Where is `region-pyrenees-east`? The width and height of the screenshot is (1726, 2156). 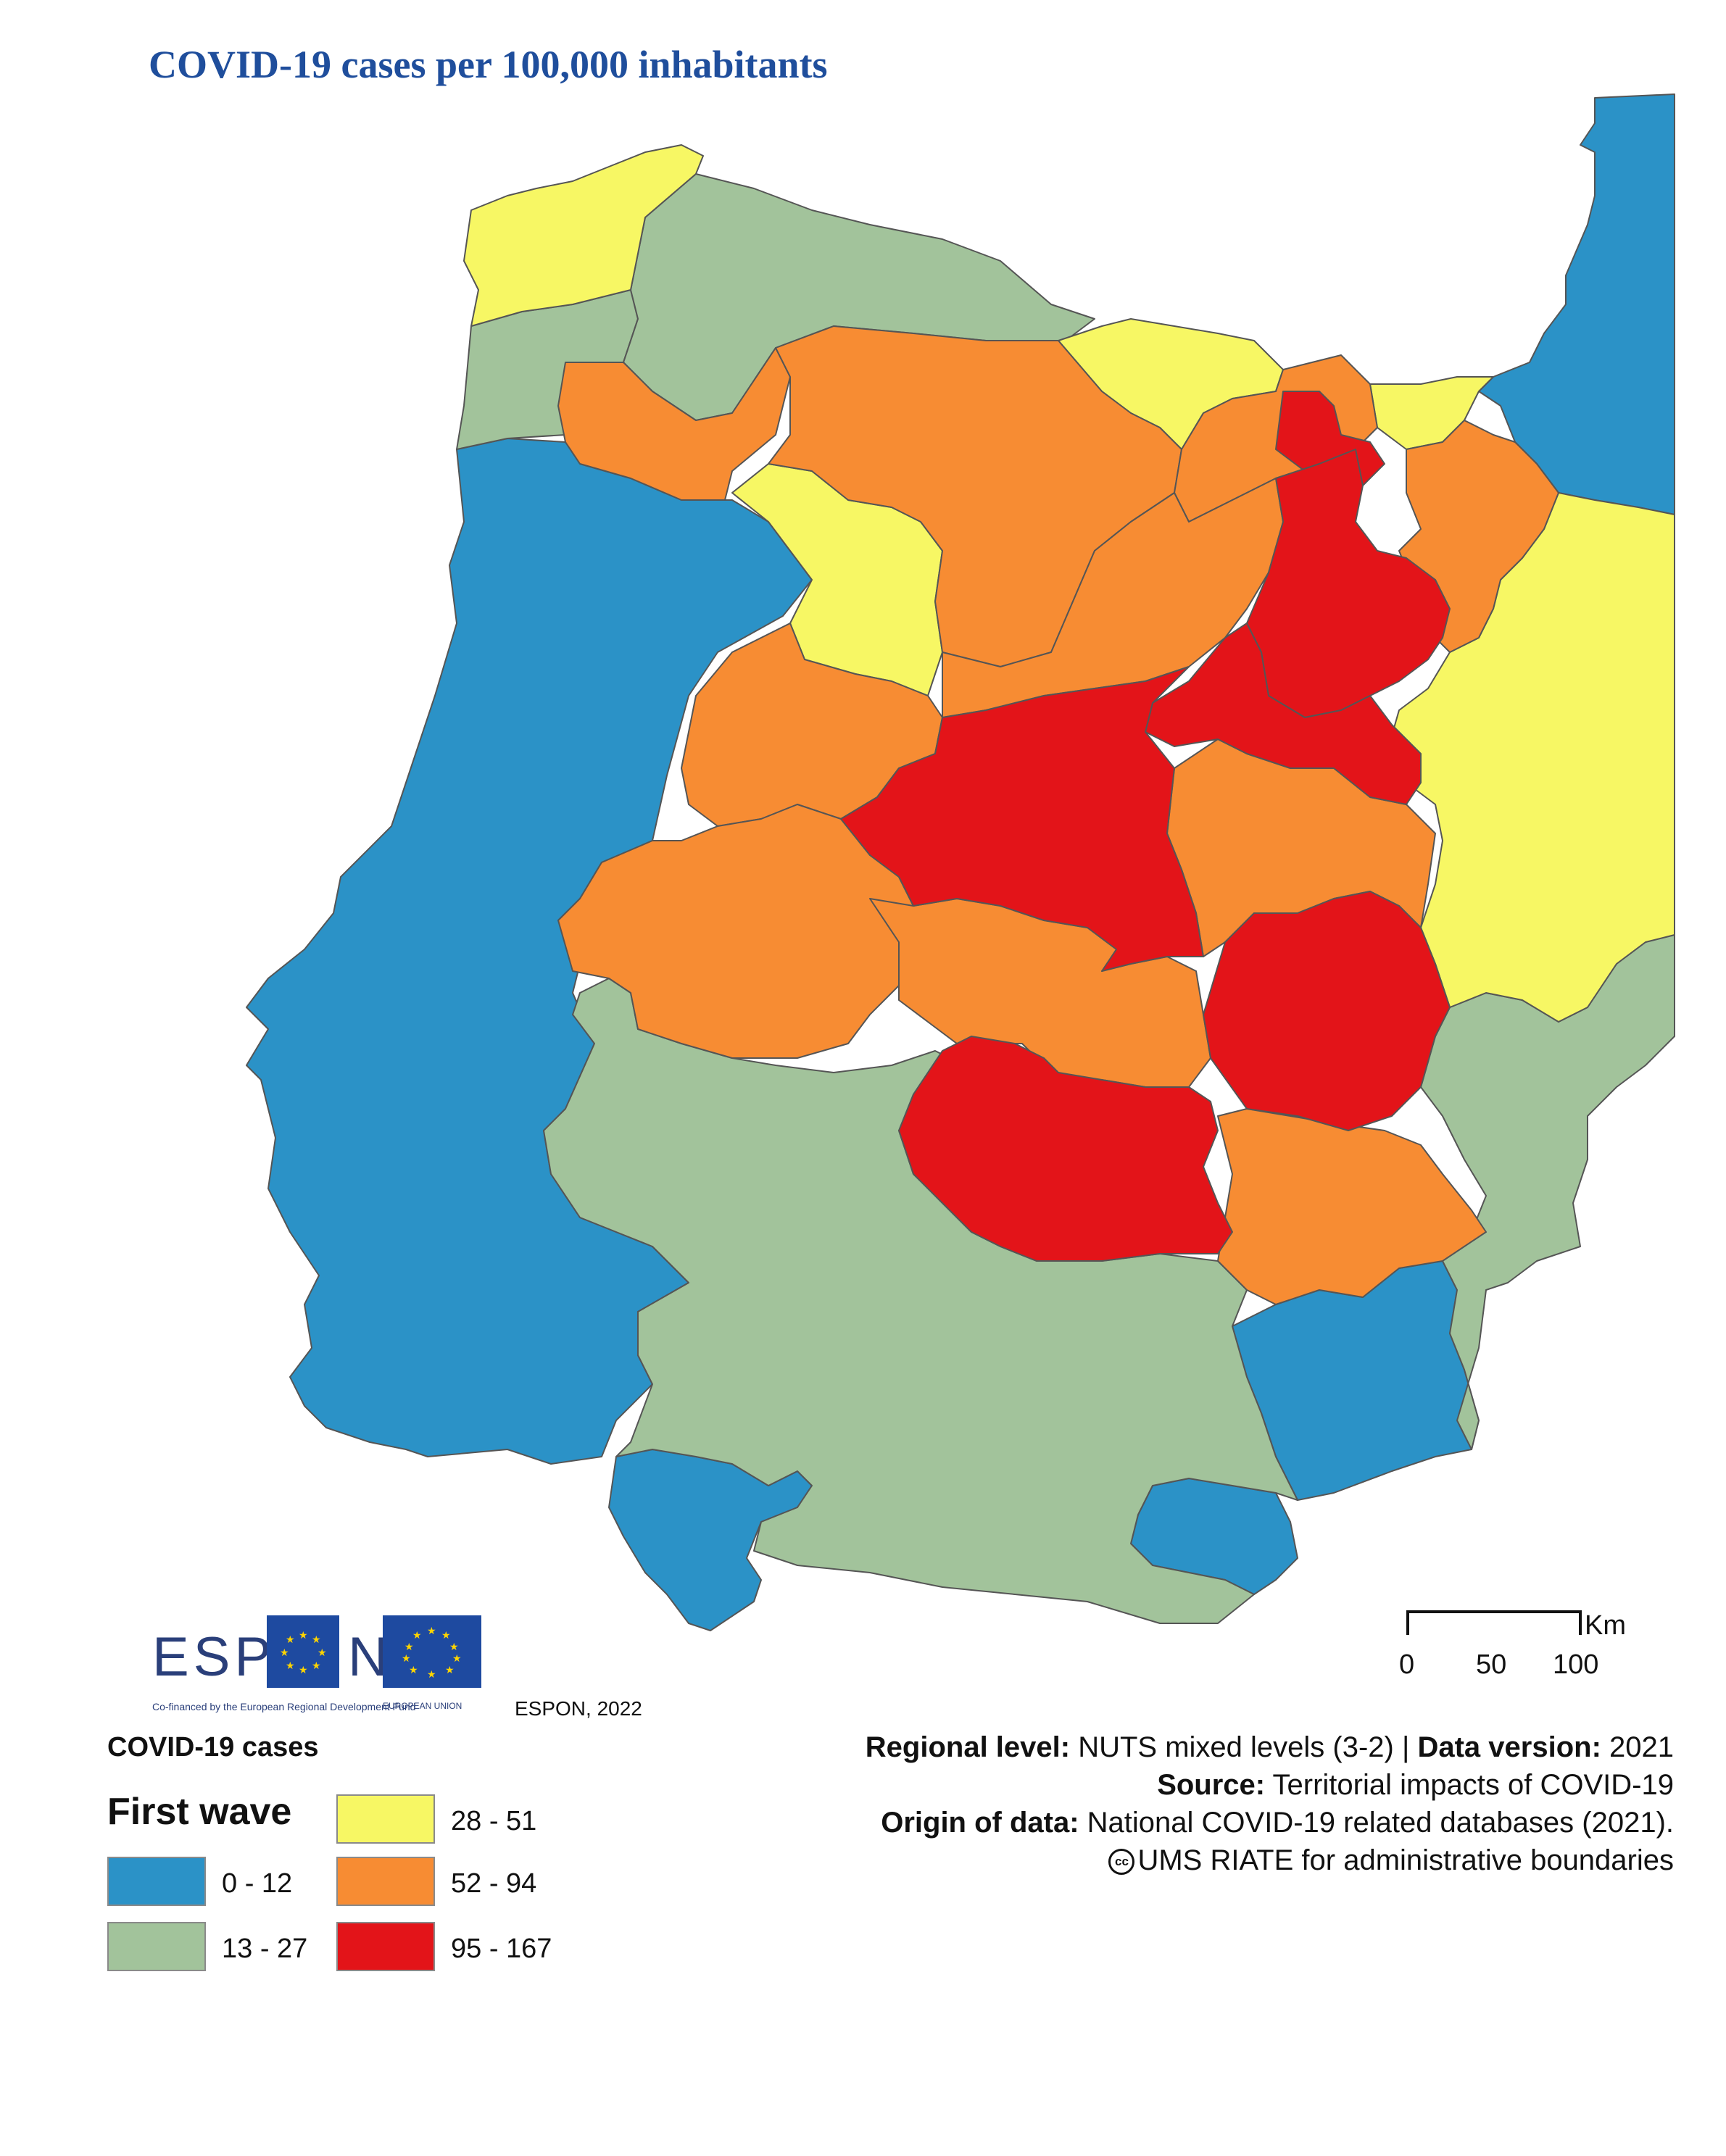
region-pyrenees-east is located at coordinates (1431, 413).